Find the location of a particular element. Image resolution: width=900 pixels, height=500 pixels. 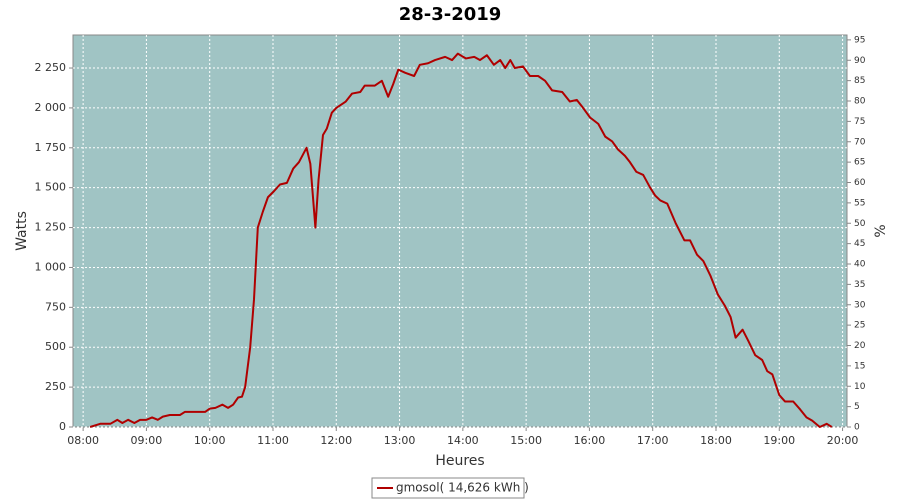

x-tick-label: 20:00 is located at coordinates (843, 440).